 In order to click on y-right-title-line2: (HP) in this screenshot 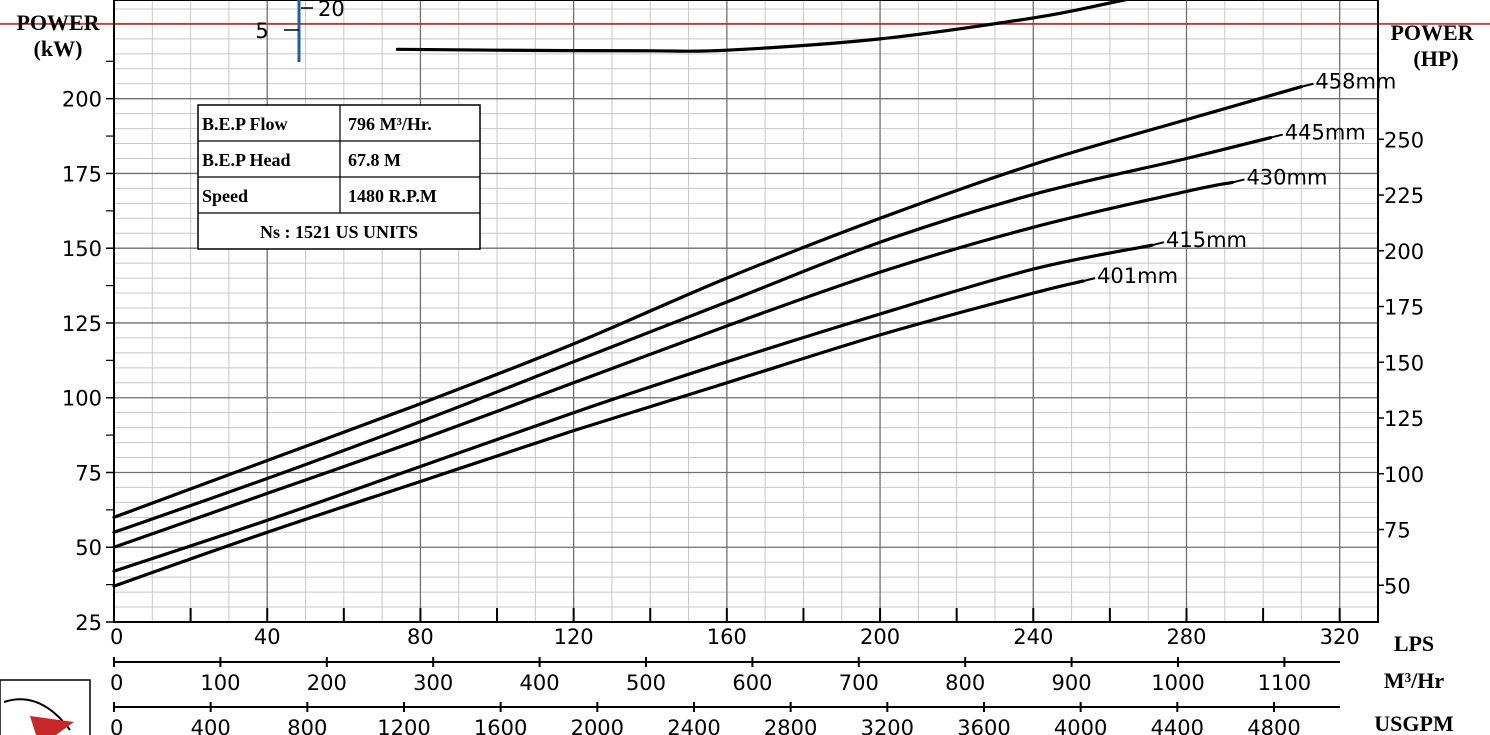, I will do `click(1435, 58)`.